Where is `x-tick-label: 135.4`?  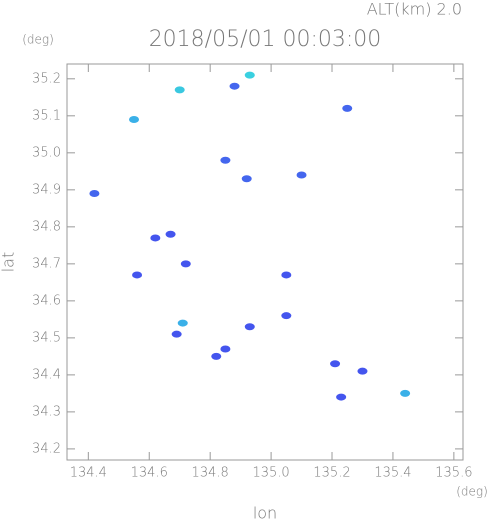
x-tick-label: 135.4 is located at coordinates (392, 473).